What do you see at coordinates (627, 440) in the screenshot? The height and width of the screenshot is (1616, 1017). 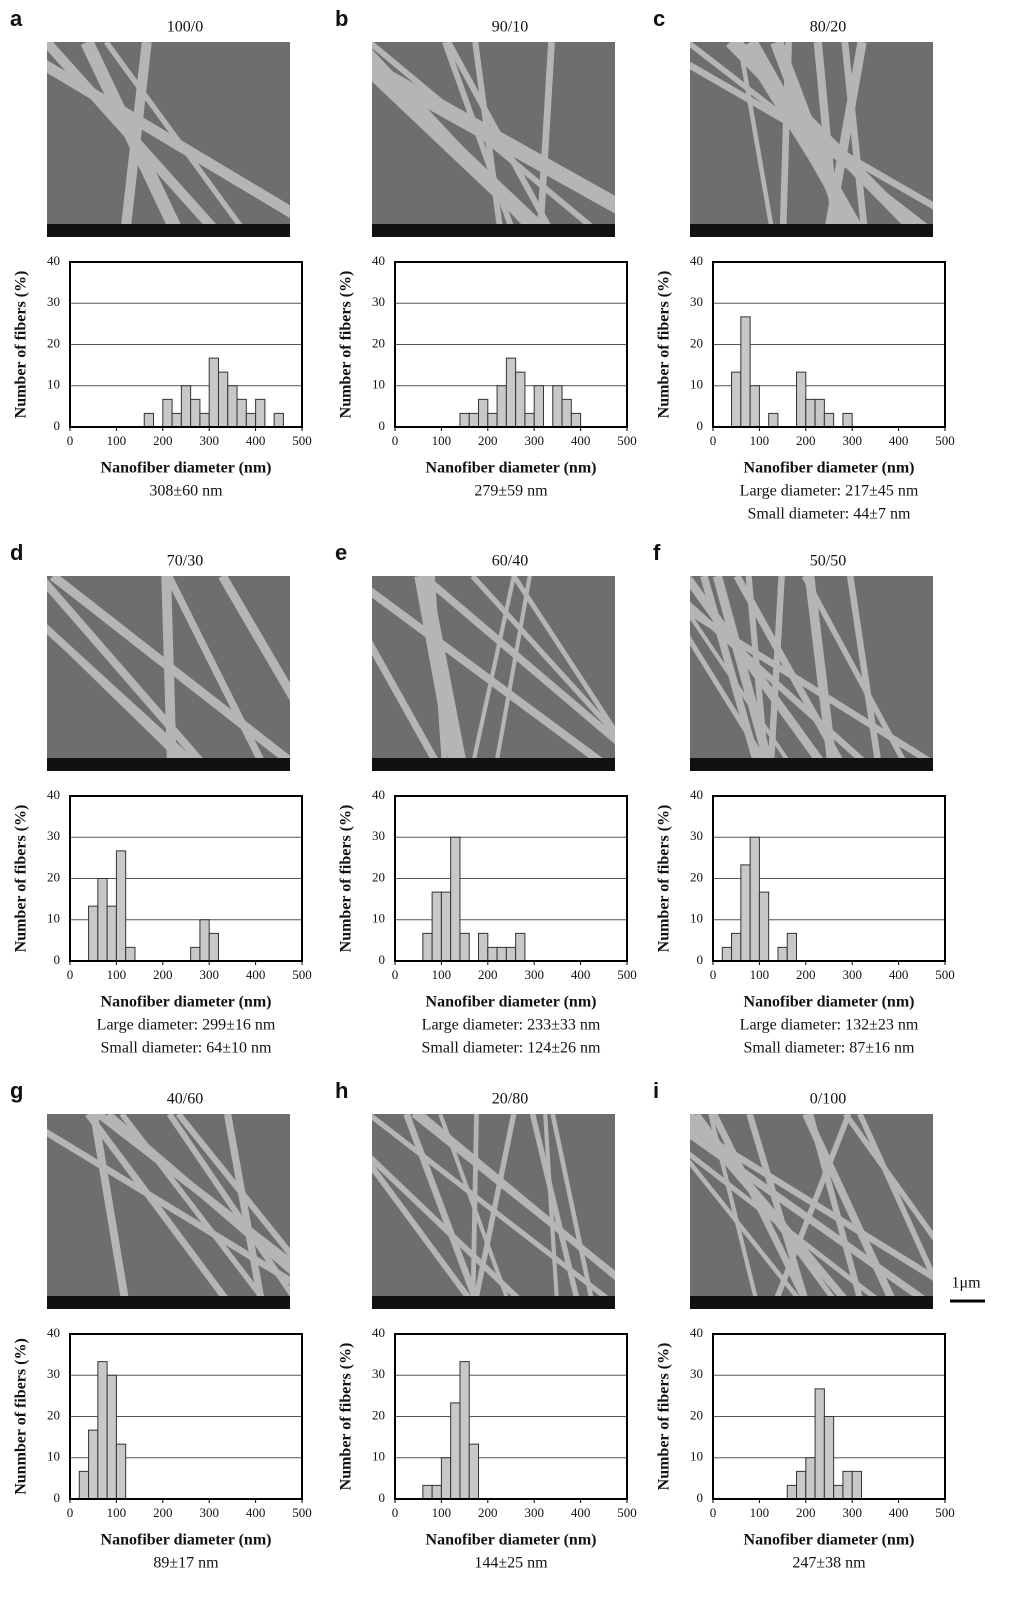 I see `x-tick-label: 500` at bounding box center [627, 440].